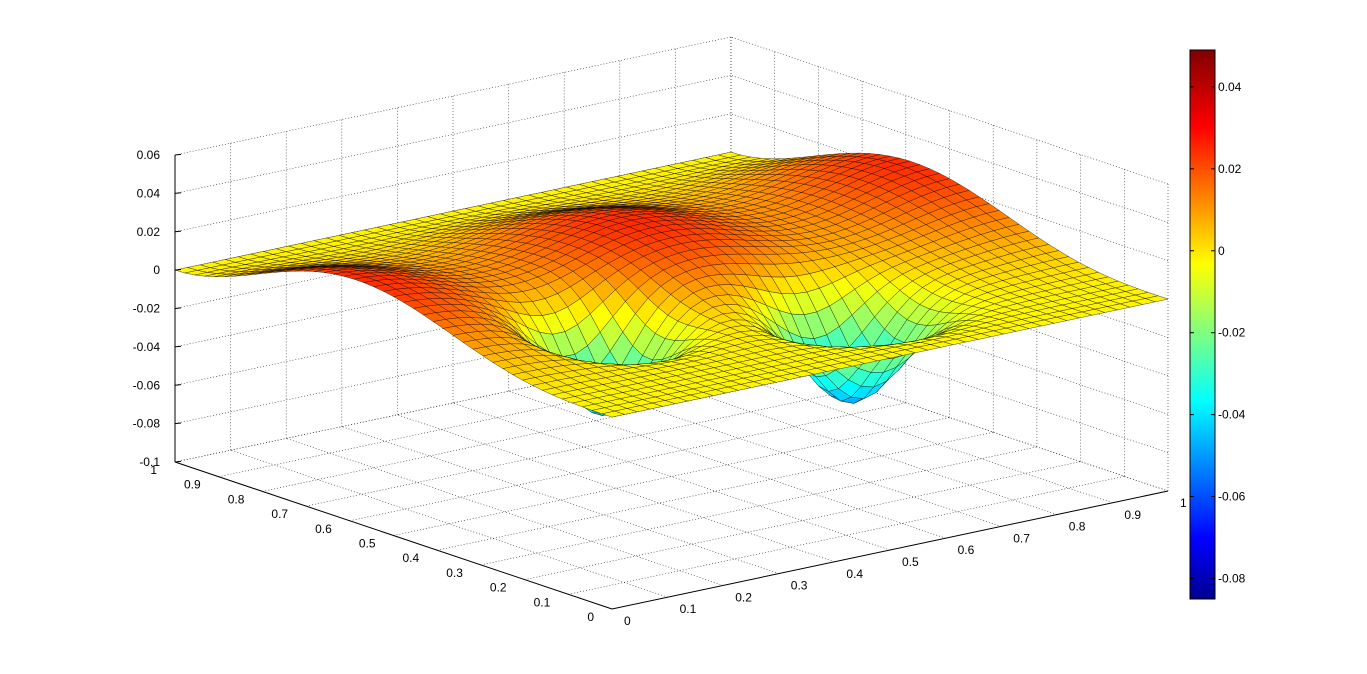  Describe the element at coordinates (1232, 333) in the screenshot. I see `colorbar-tick-label: -0.02` at that location.